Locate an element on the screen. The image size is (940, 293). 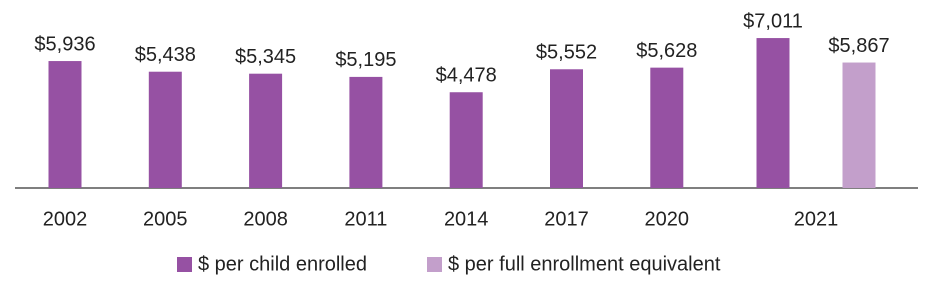
value-label: $5,195 is located at coordinates (365, 60).